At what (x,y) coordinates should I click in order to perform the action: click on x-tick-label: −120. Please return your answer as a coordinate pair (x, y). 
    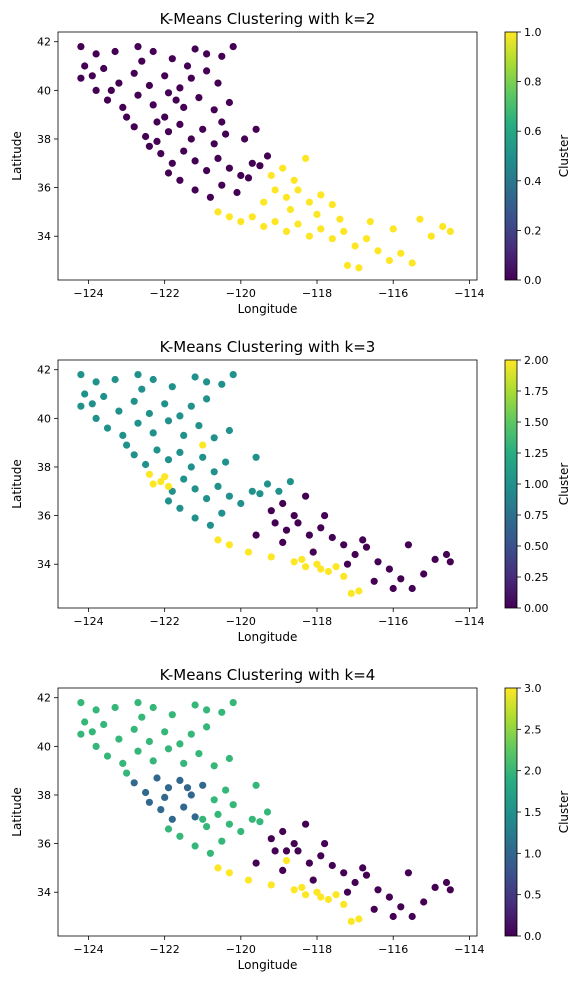
    Looking at the image, I should click on (241, 949).